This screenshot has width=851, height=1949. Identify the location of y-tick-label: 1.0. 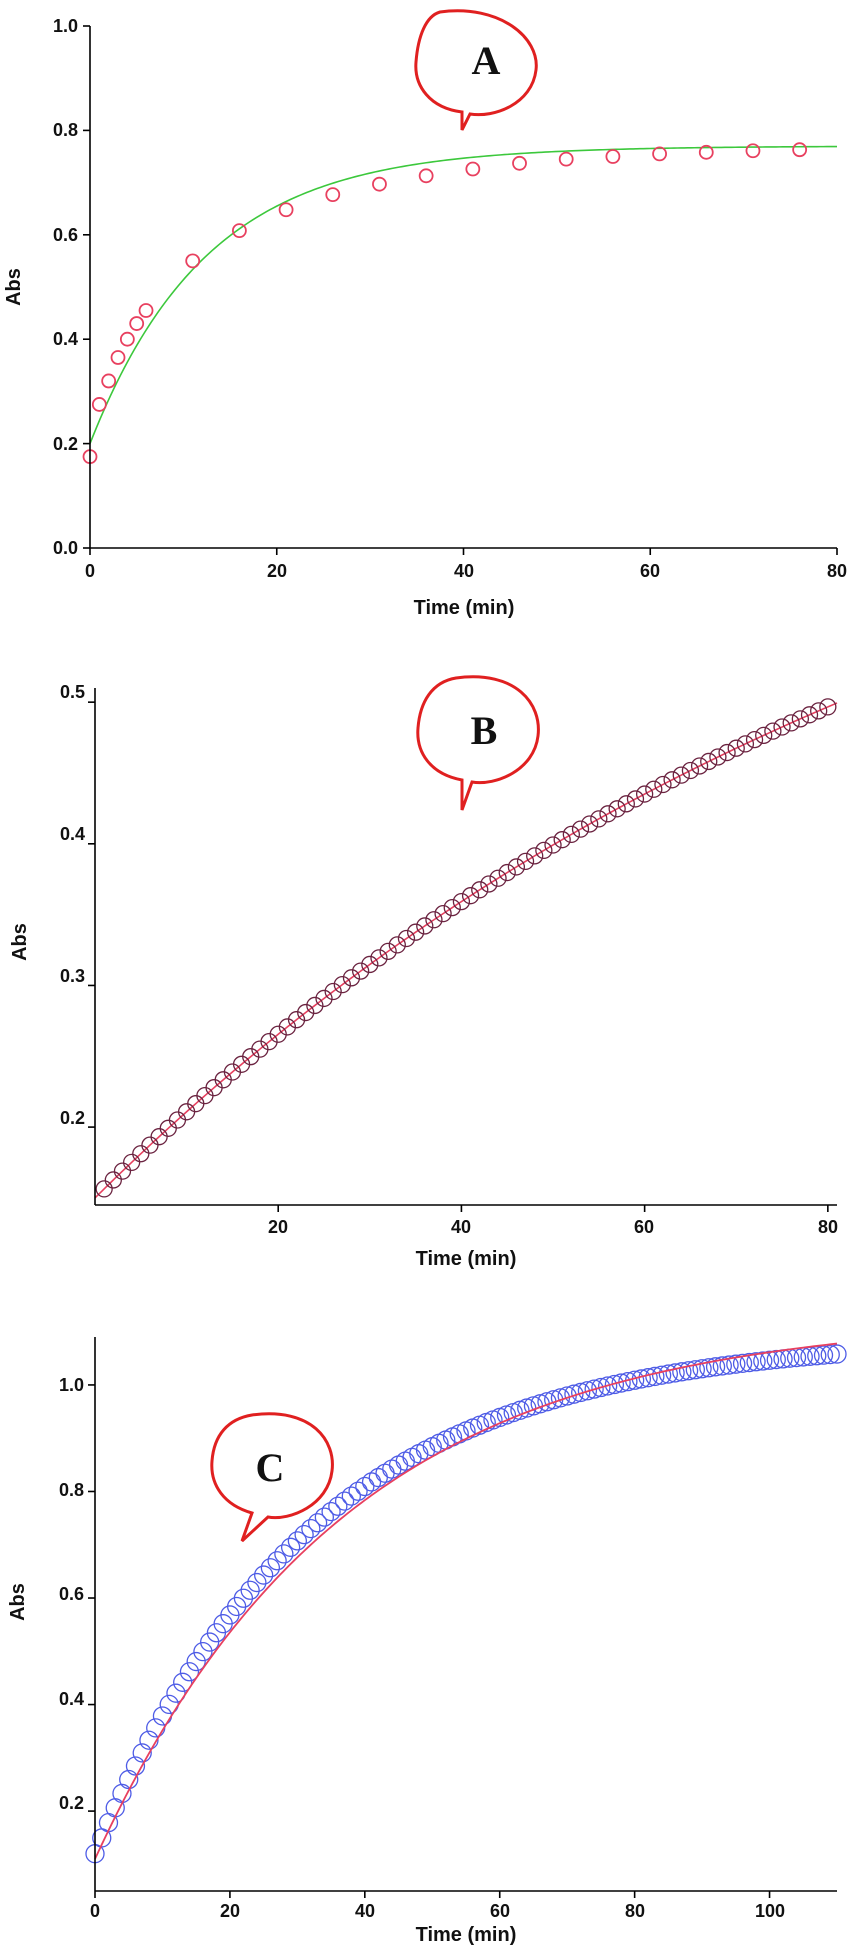
(65, 26).